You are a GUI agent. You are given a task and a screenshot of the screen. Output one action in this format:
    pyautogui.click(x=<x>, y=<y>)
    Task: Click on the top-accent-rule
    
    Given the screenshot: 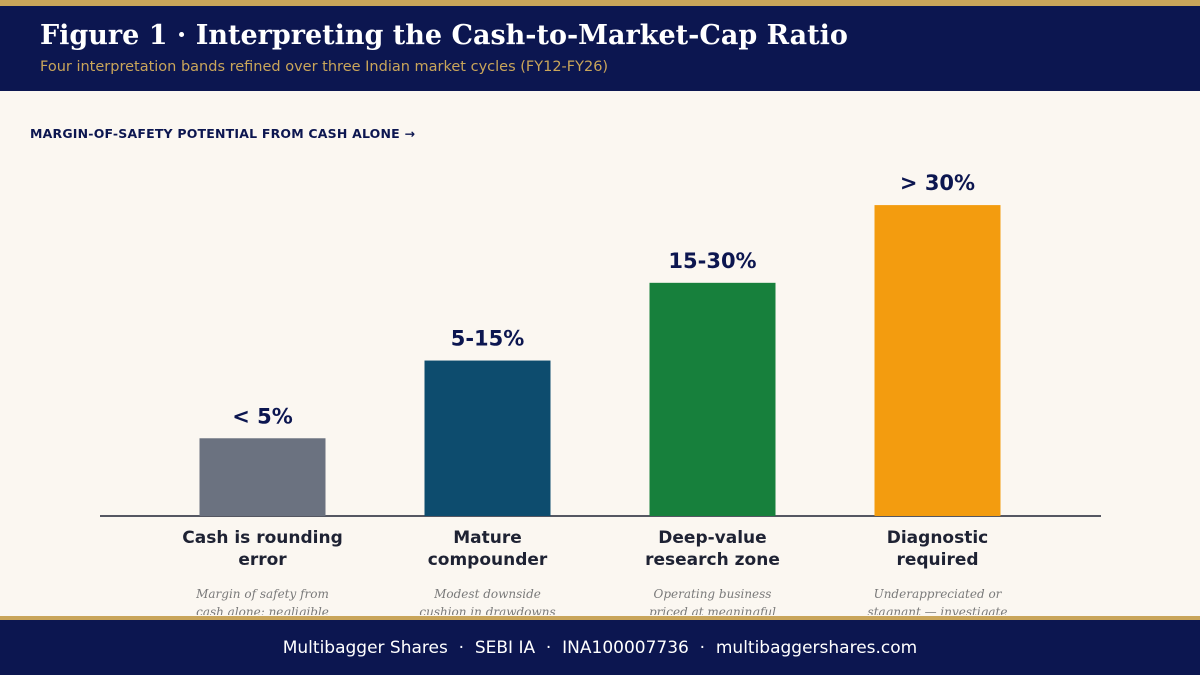 What is the action you would take?
    pyautogui.click(x=600, y=3)
    